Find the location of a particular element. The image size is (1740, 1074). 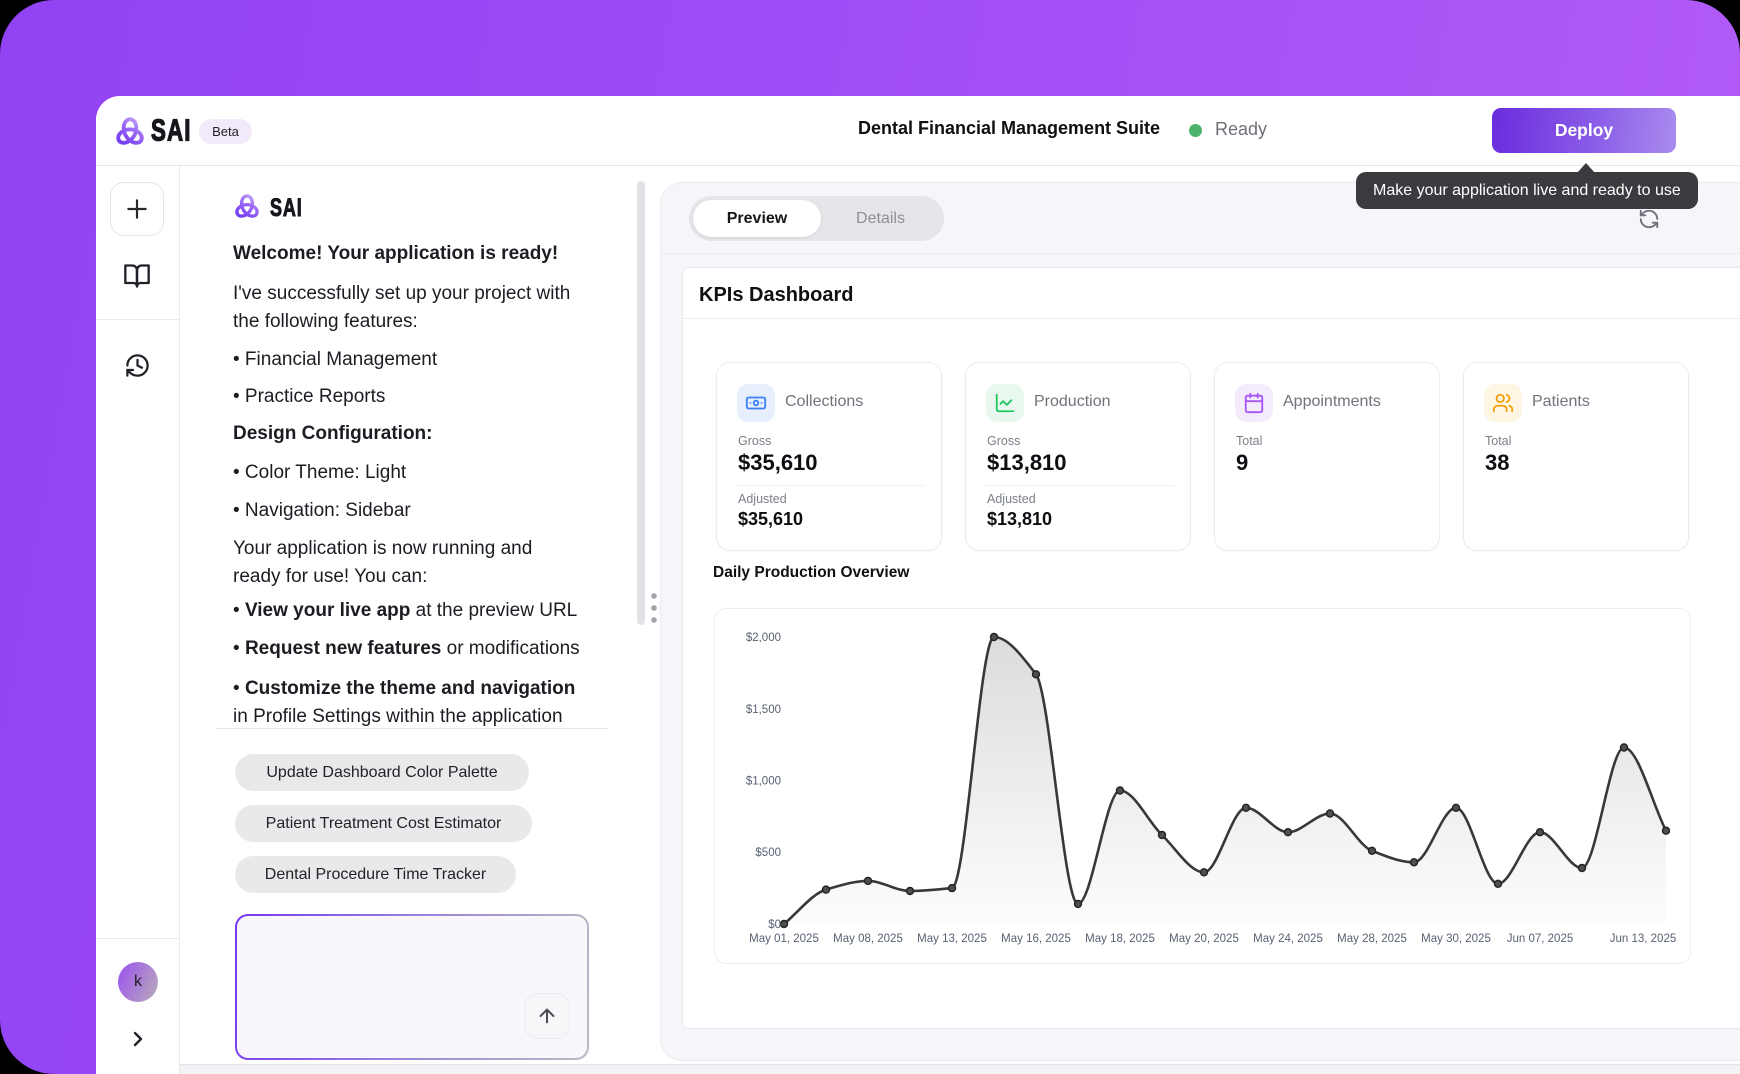

svg-text: Jun 07, 2025 is located at coordinates (1540, 939).